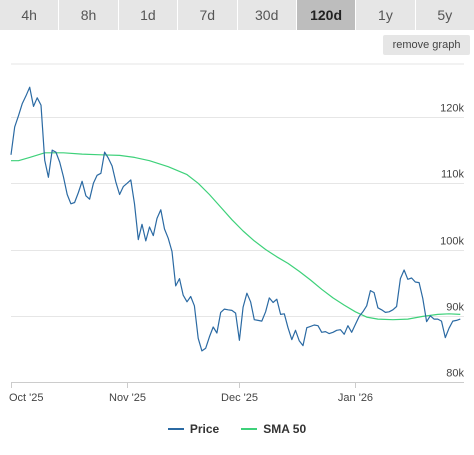  What do you see at coordinates (326, 15) in the screenshot?
I see `tab-120d: 120d` at bounding box center [326, 15].